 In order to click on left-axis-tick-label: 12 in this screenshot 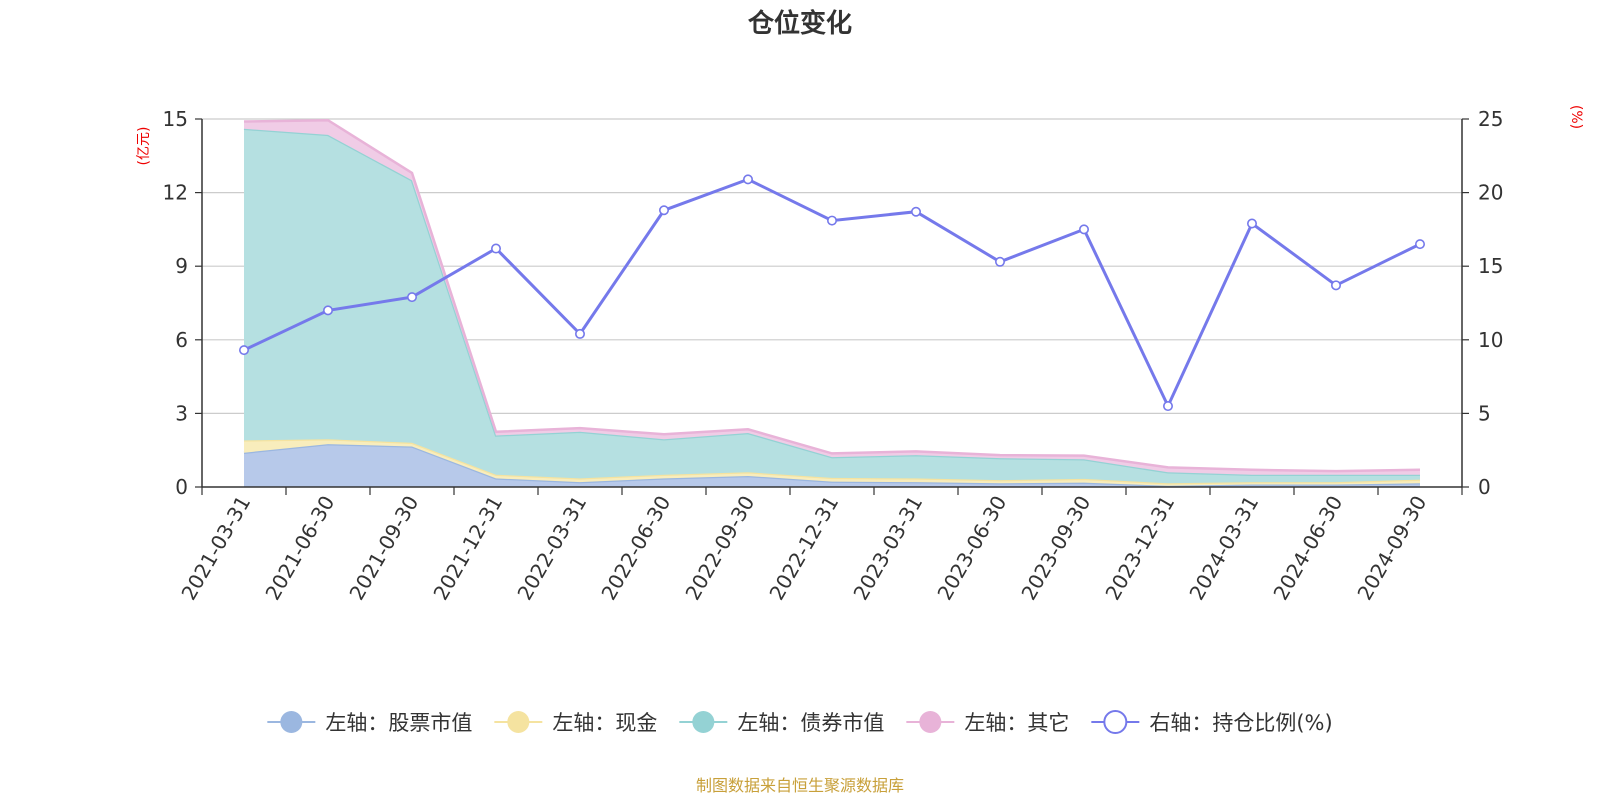, I will do `click(175, 193)`.